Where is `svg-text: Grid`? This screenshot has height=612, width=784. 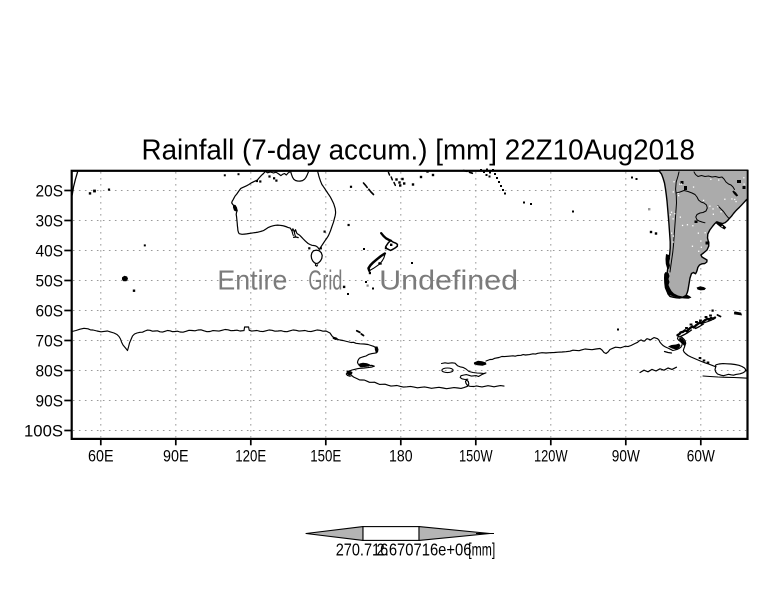 svg-text: Grid is located at coordinates (325, 279).